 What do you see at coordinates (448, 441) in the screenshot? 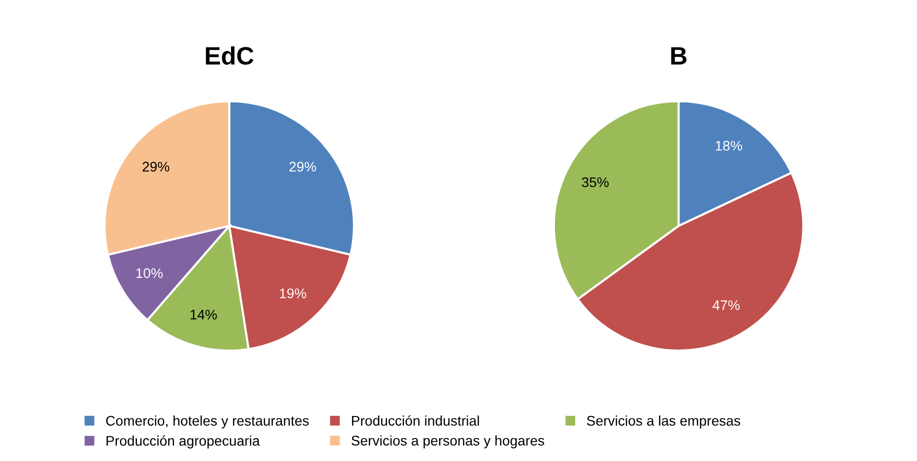
I see `legend-label: Servicios a personas y hogares` at bounding box center [448, 441].